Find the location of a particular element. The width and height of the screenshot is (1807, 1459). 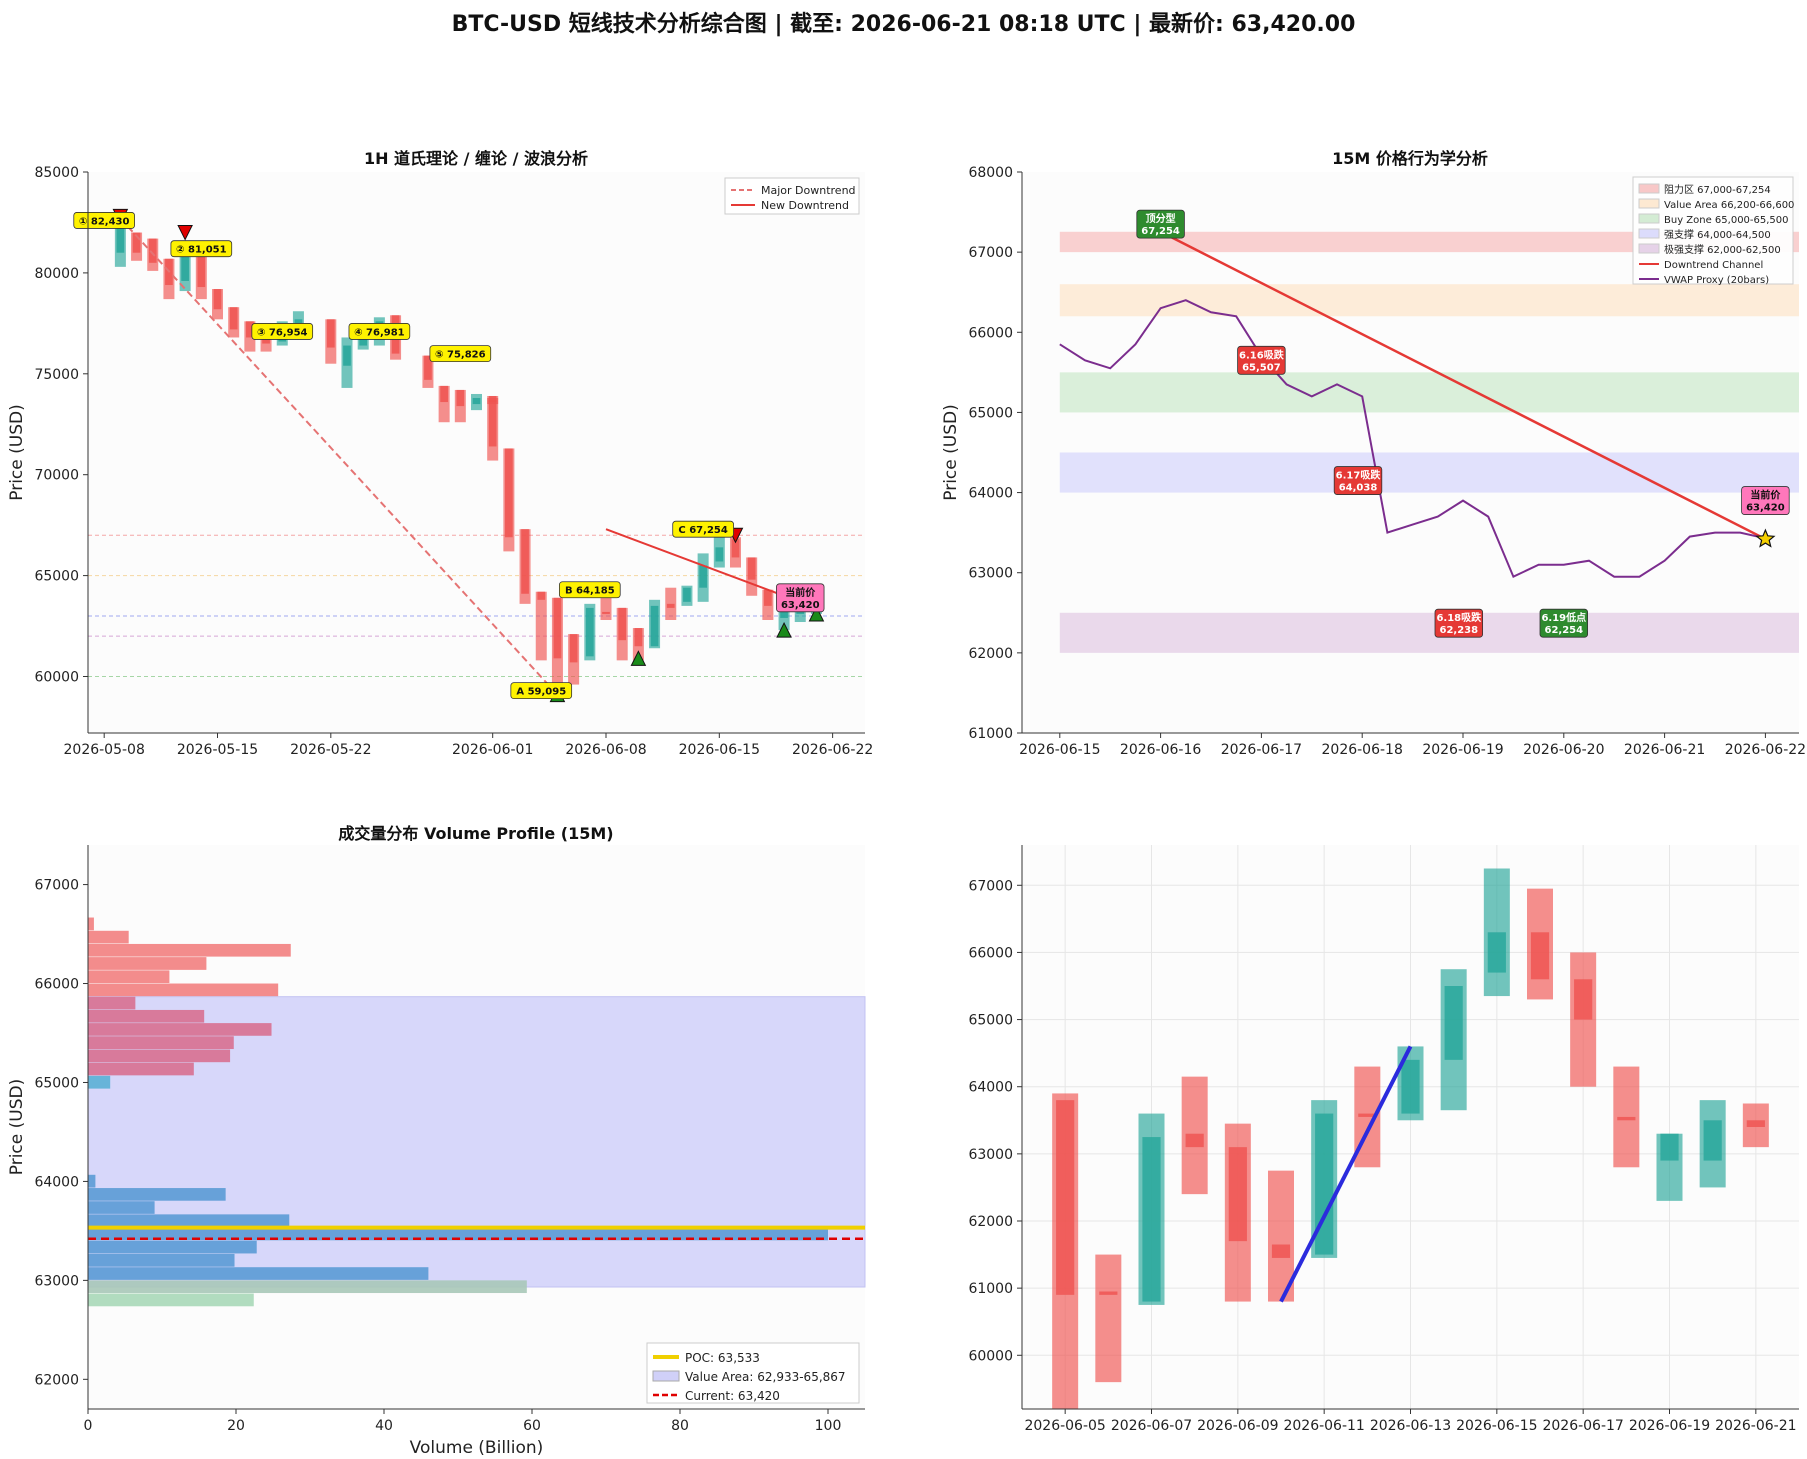

legend-label: Downtrend Channel is located at coordinates (1713, 265).